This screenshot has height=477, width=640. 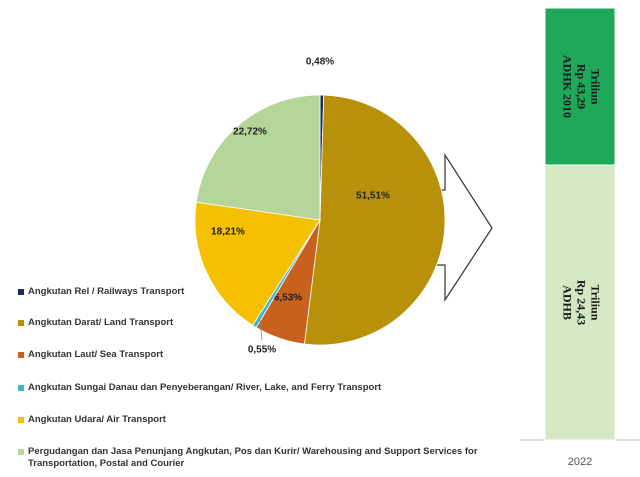 I want to click on legend-item: Angkutan Laut/ Sea Transport, so click(x=263, y=355).